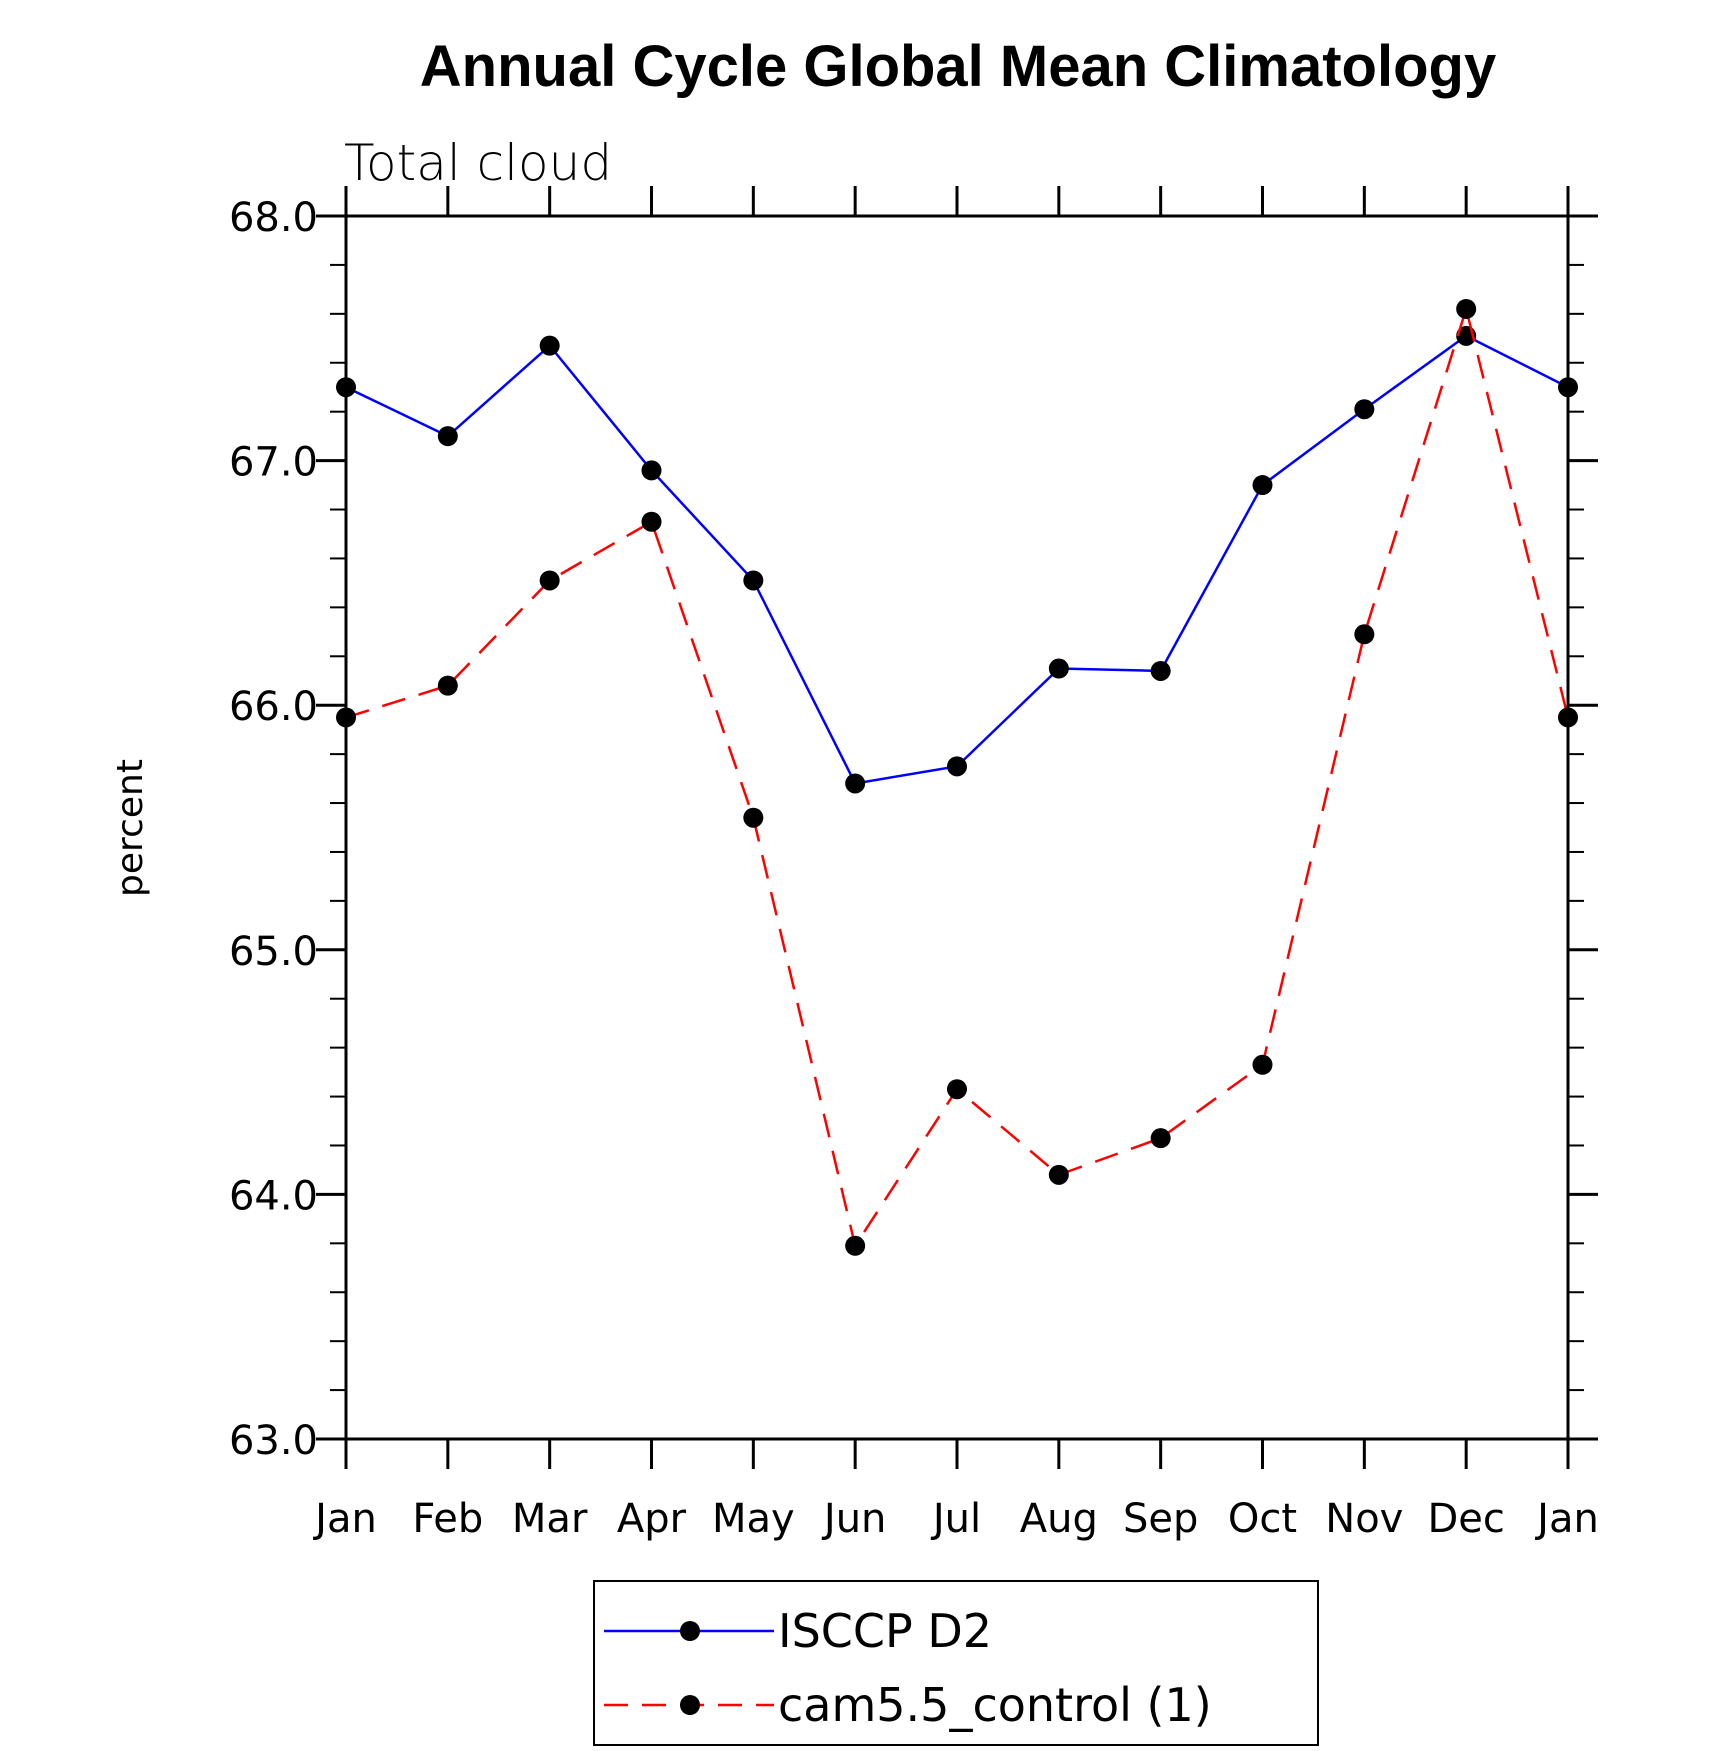 The height and width of the screenshot is (1751, 1710). I want to click on y-tick-label: 67.0, so click(273, 463).